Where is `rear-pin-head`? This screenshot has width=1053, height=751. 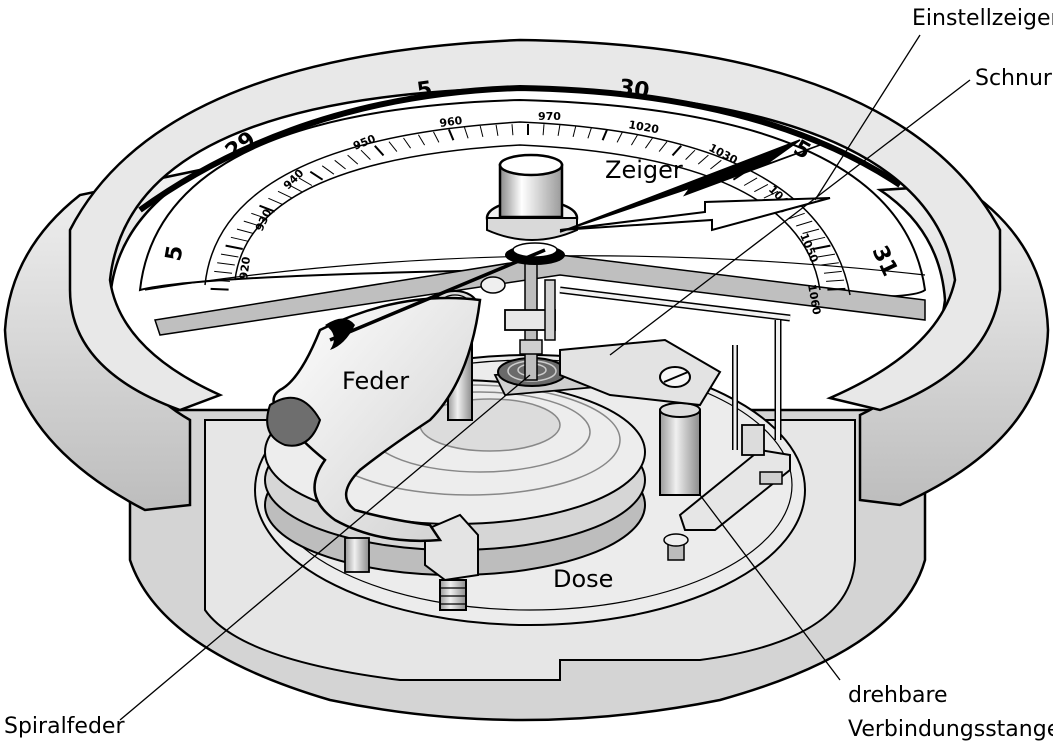 rear-pin-head is located at coordinates (493, 285).